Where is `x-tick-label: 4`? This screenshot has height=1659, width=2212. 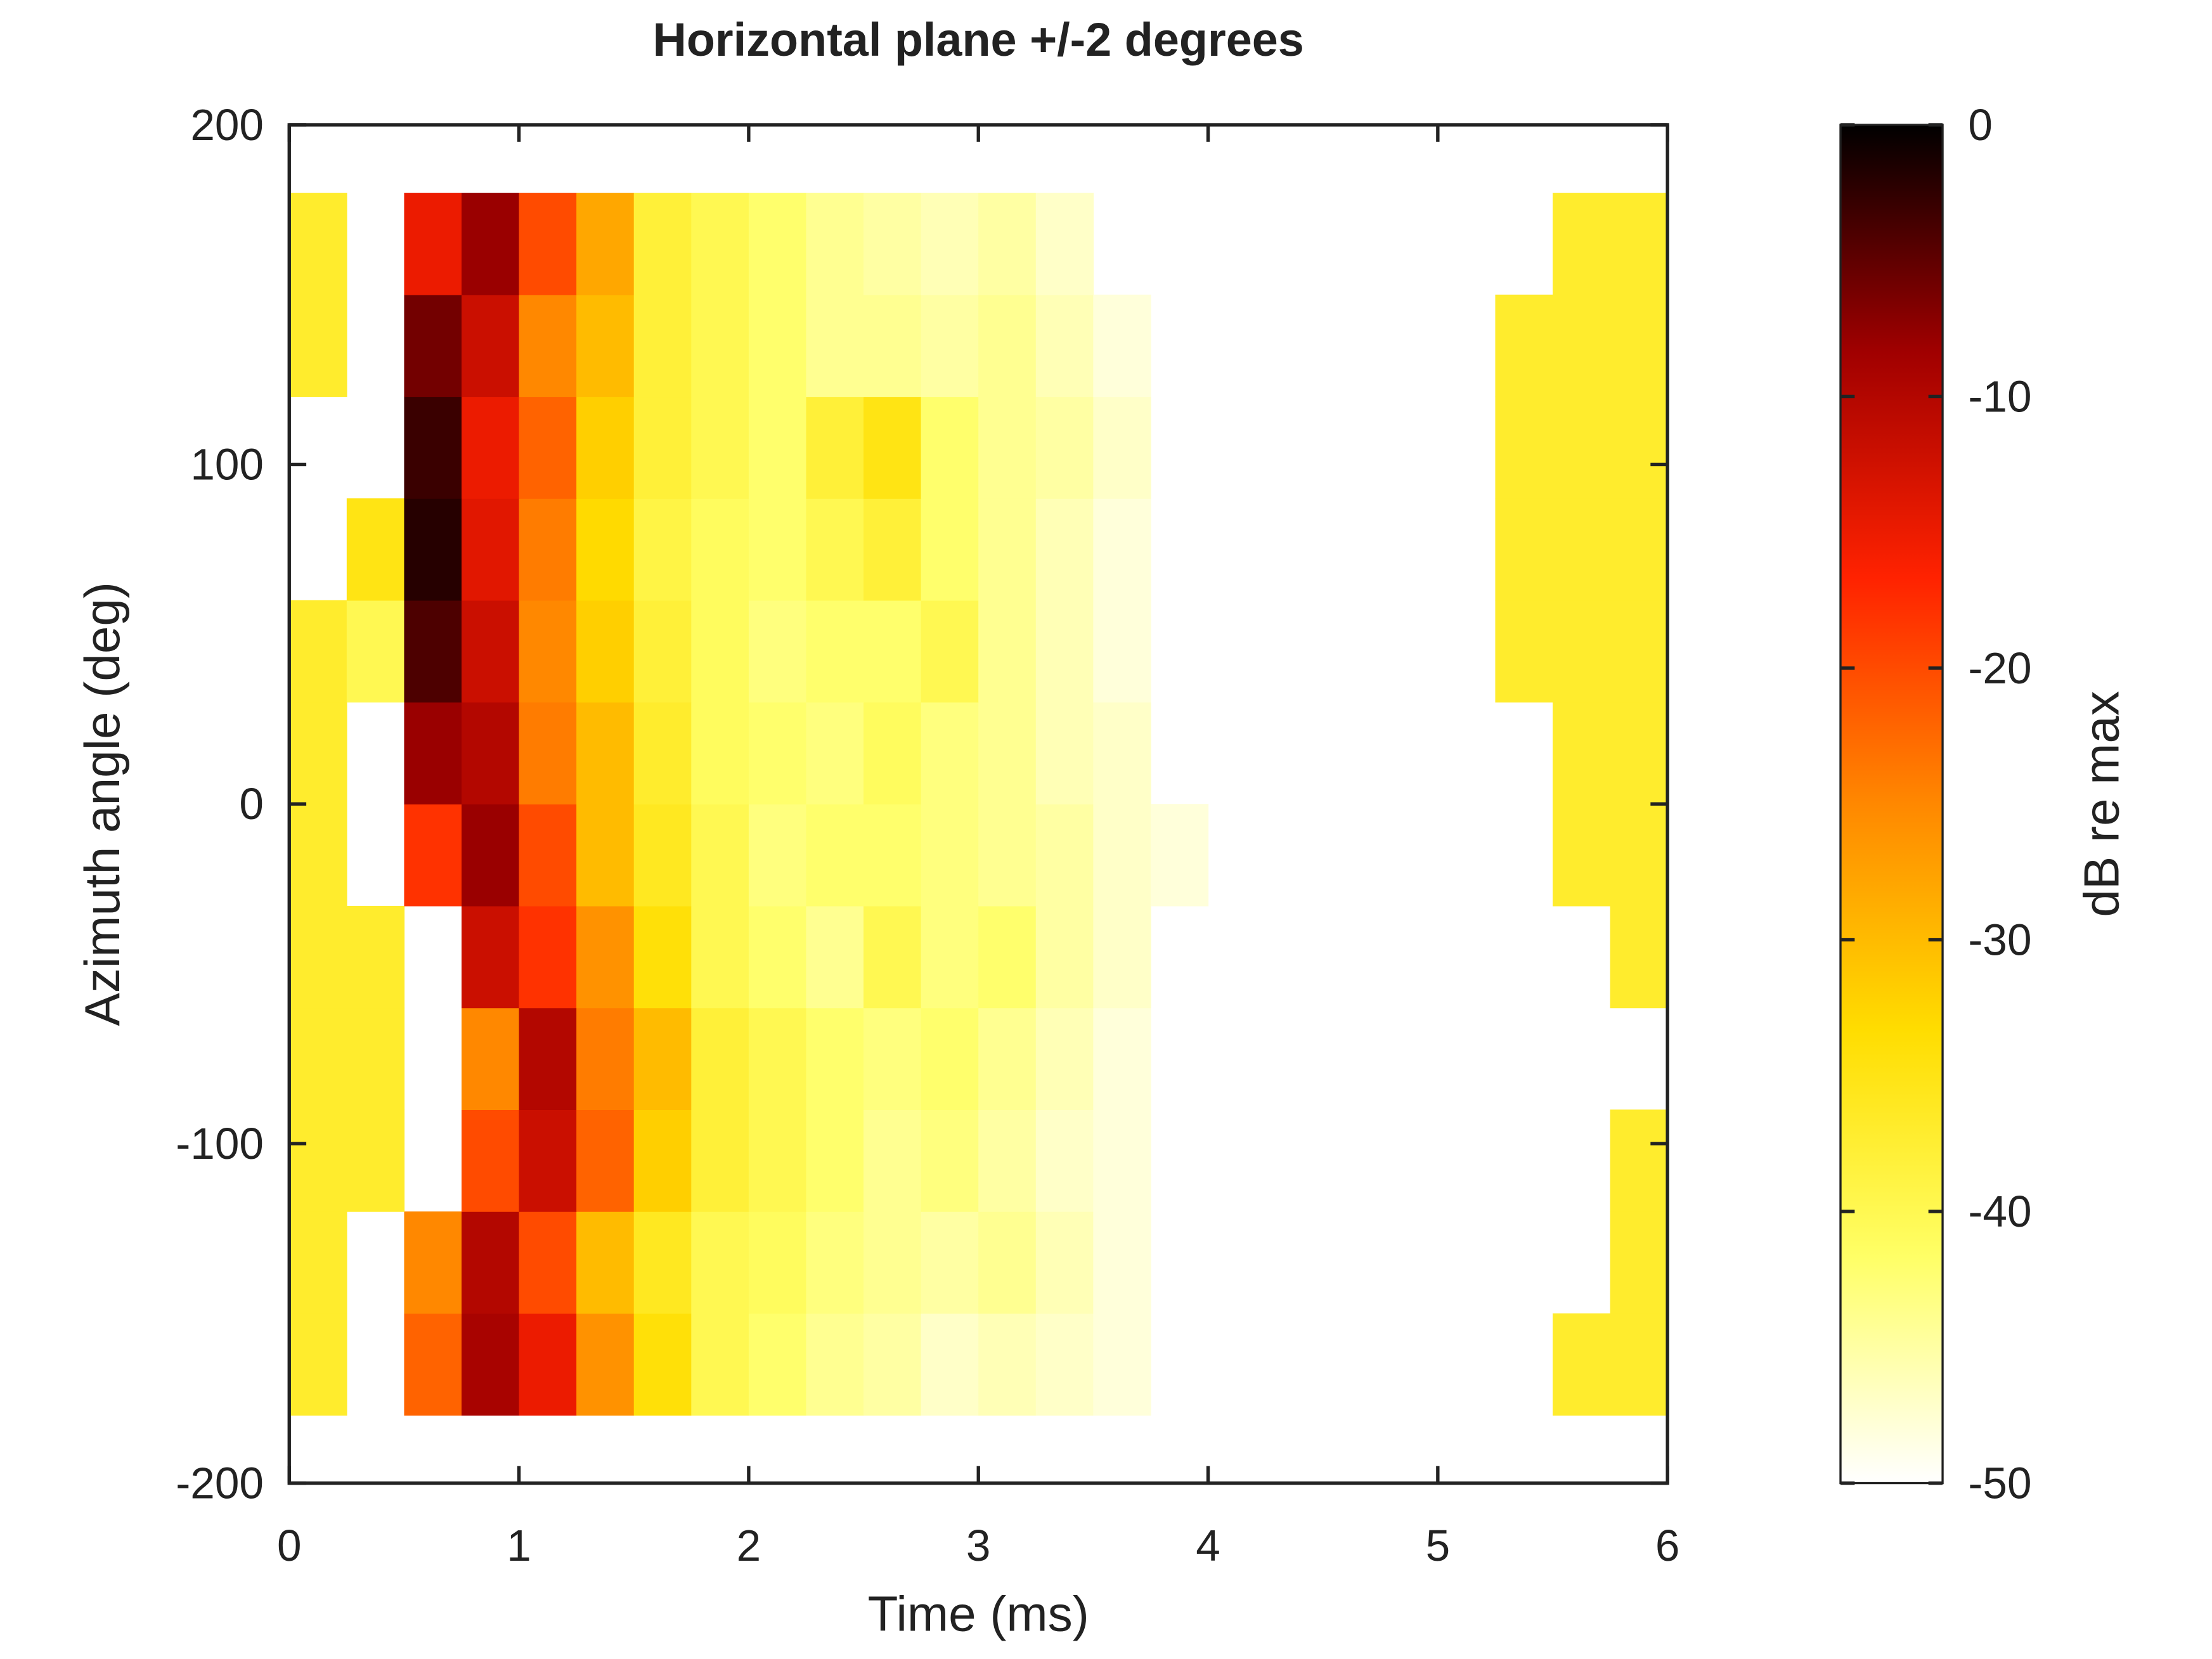 x-tick-label: 4 is located at coordinates (1208, 1545).